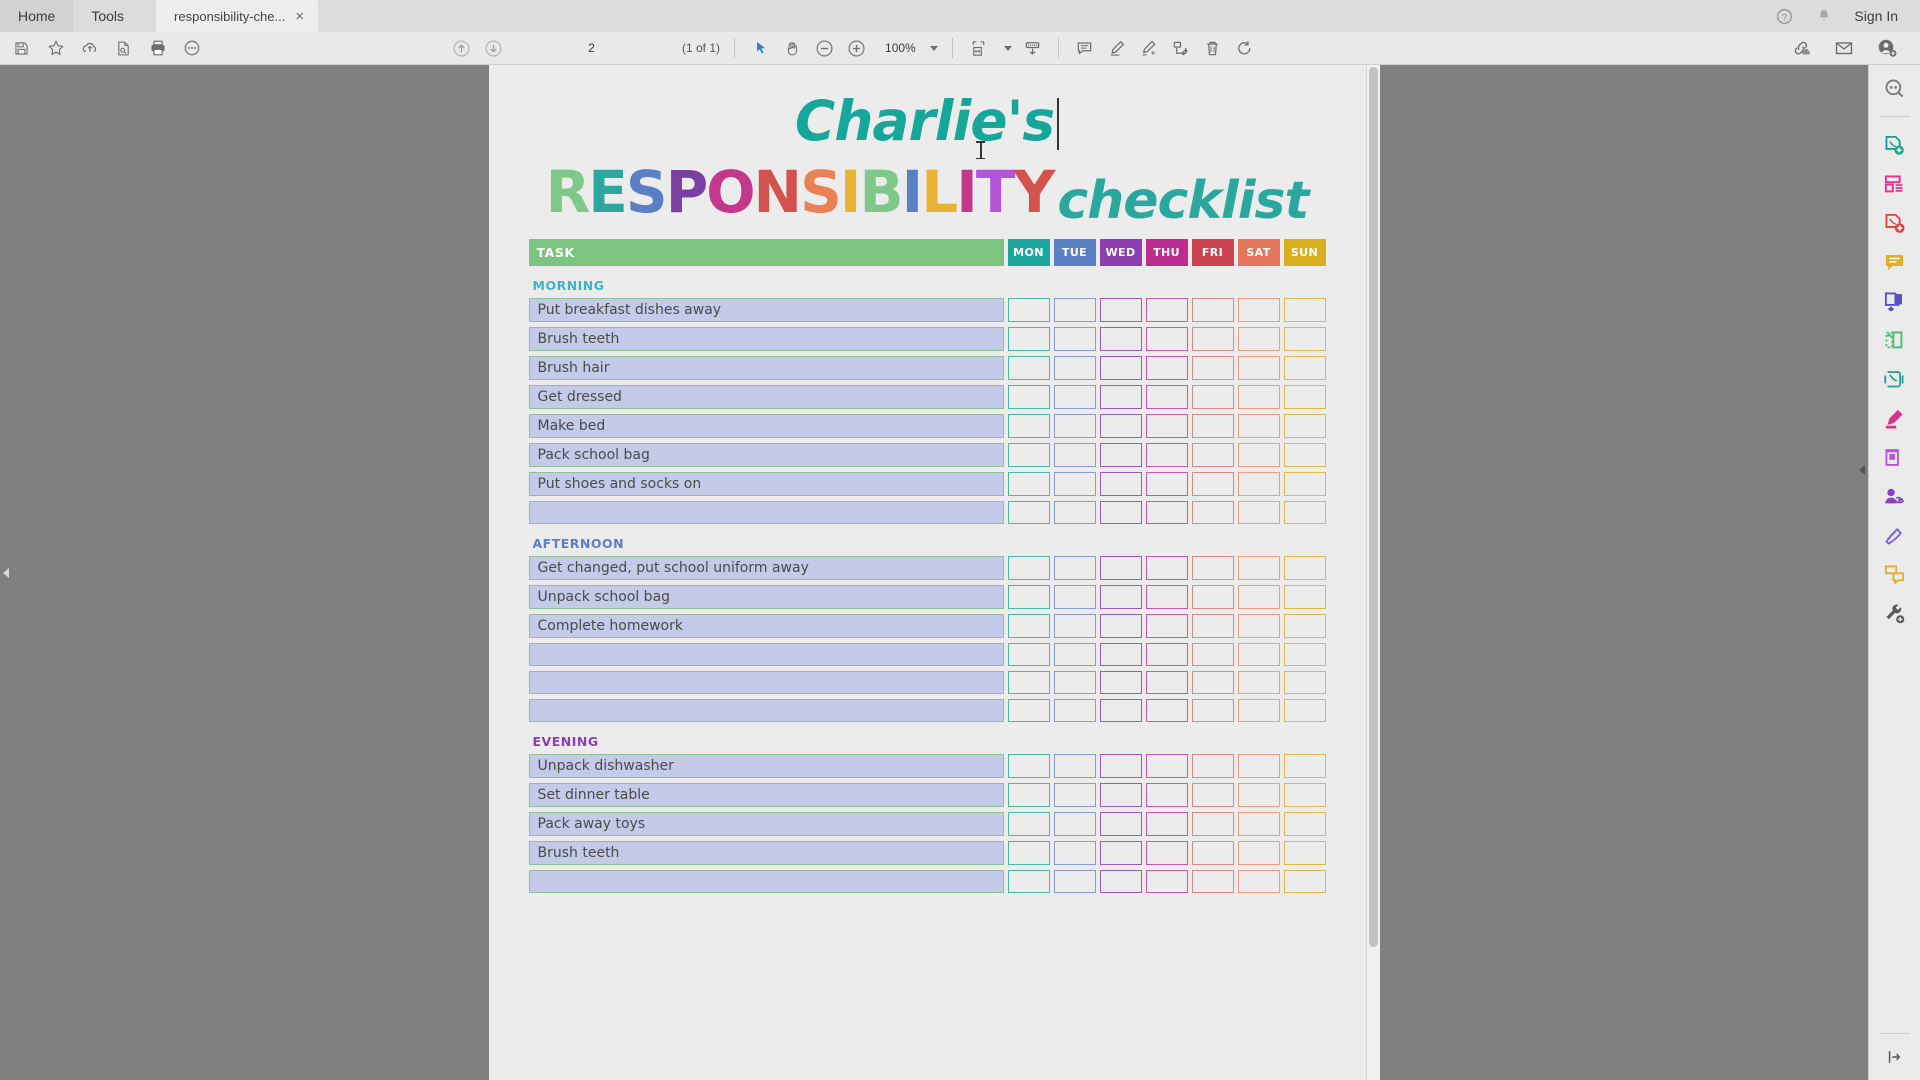 This screenshot has width=1920, height=1080. What do you see at coordinates (766, 596) in the screenshot?
I see `task-input-field: Unpack school bag` at bounding box center [766, 596].